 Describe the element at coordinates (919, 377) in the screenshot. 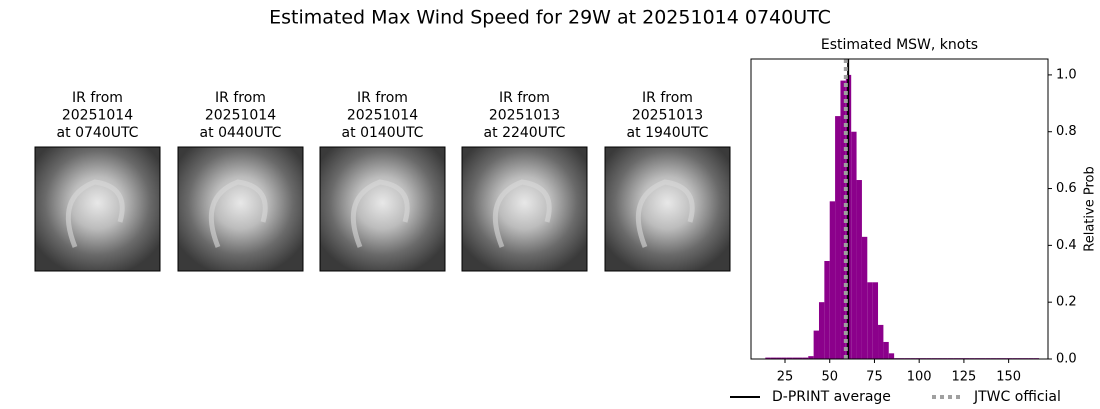

I see `x-tick-label: 100` at that location.